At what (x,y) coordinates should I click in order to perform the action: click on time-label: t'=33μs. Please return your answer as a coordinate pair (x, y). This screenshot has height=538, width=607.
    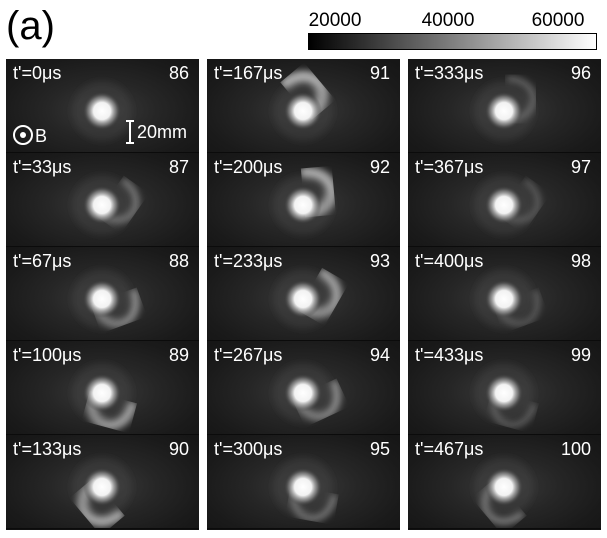
    Looking at the image, I should click on (42, 167).